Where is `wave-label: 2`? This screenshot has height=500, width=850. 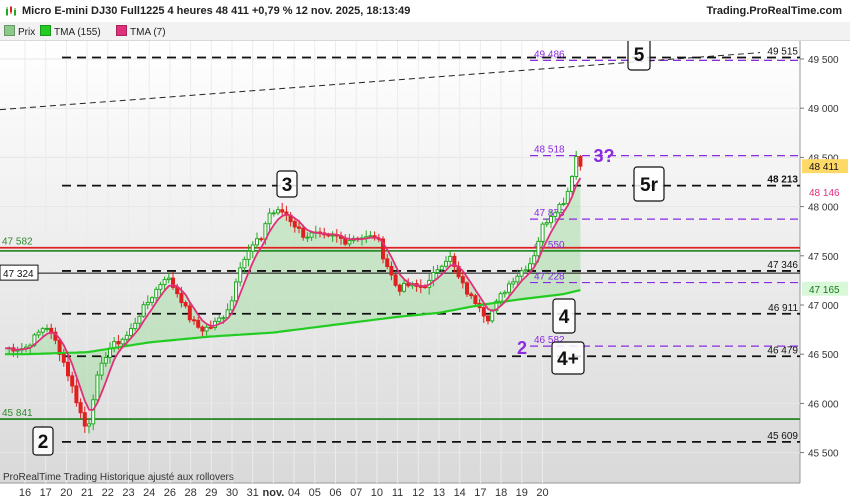
wave-label: 2 is located at coordinates (43, 442).